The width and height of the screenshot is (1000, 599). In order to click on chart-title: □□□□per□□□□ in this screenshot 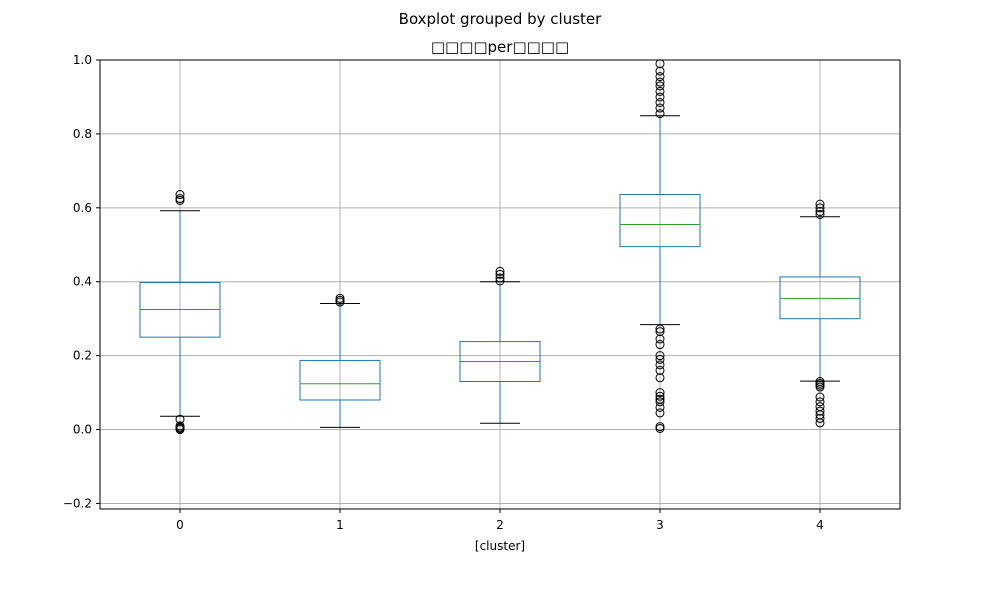, I will do `click(500, 47)`.